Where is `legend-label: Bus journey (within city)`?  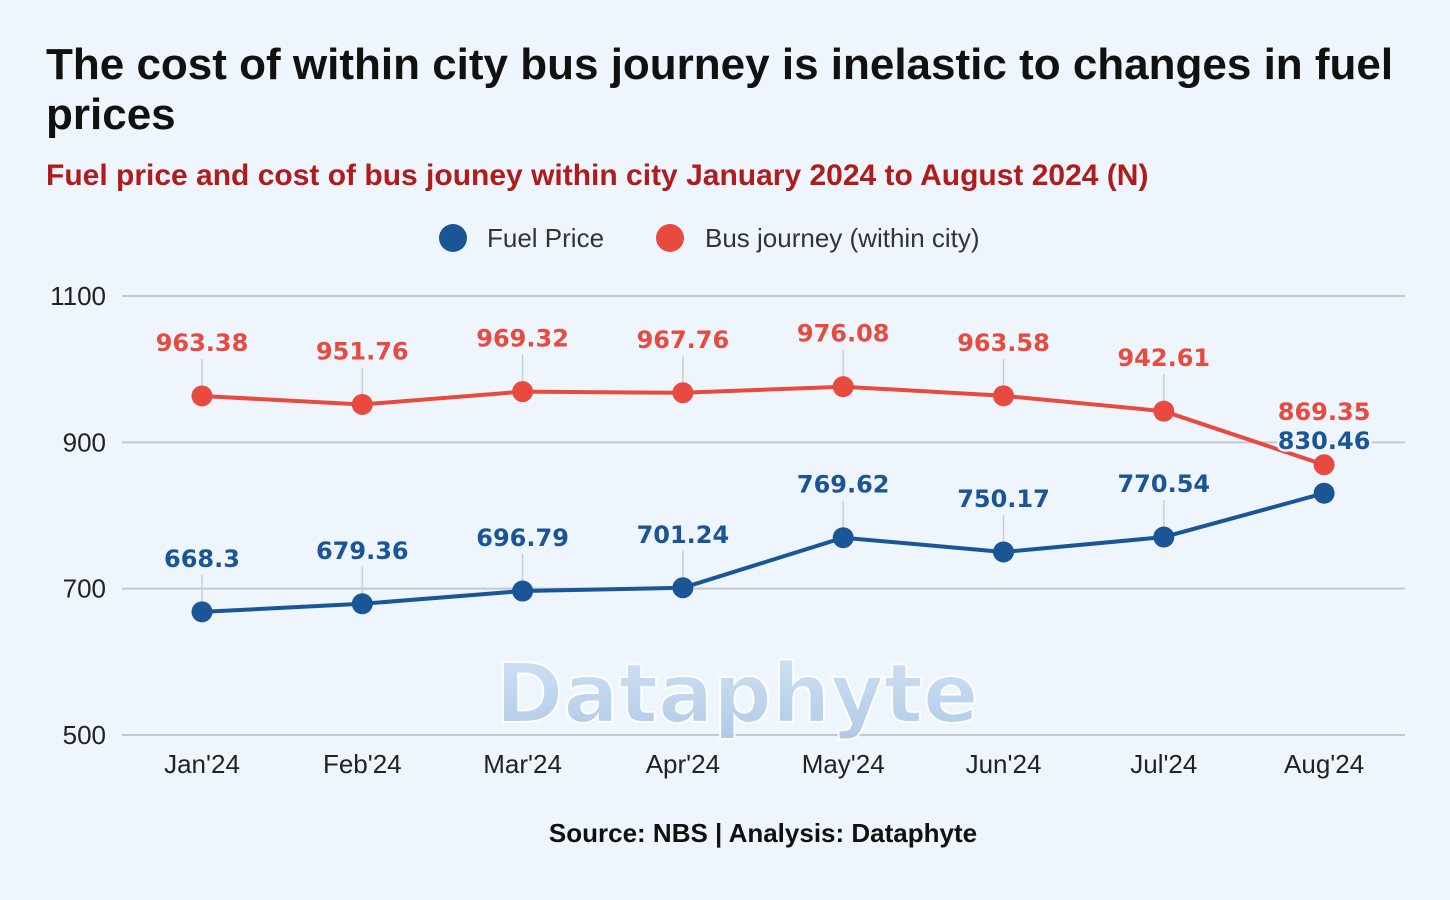
legend-label: Bus journey (within city) is located at coordinates (842, 238).